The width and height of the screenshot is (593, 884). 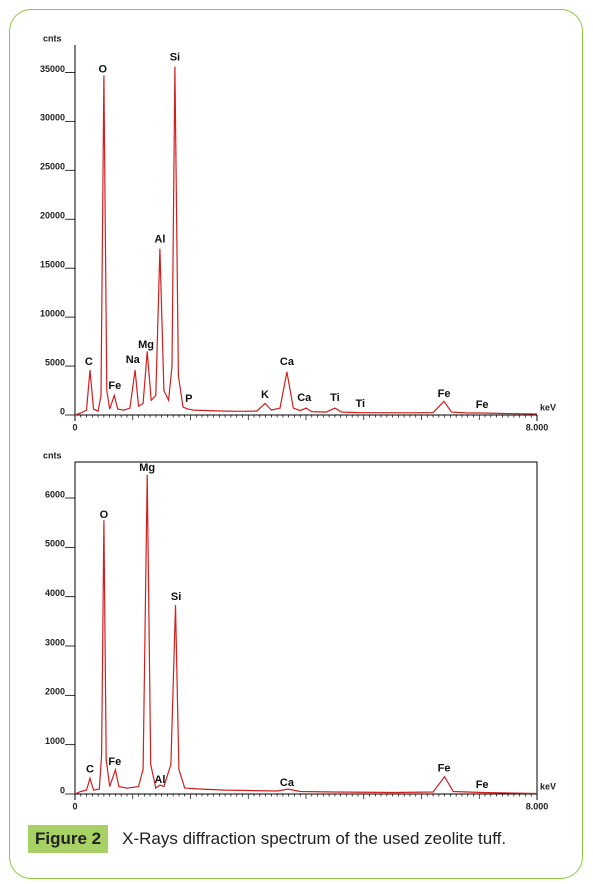 I want to click on y-tick-label: 20000, so click(x=52, y=216).